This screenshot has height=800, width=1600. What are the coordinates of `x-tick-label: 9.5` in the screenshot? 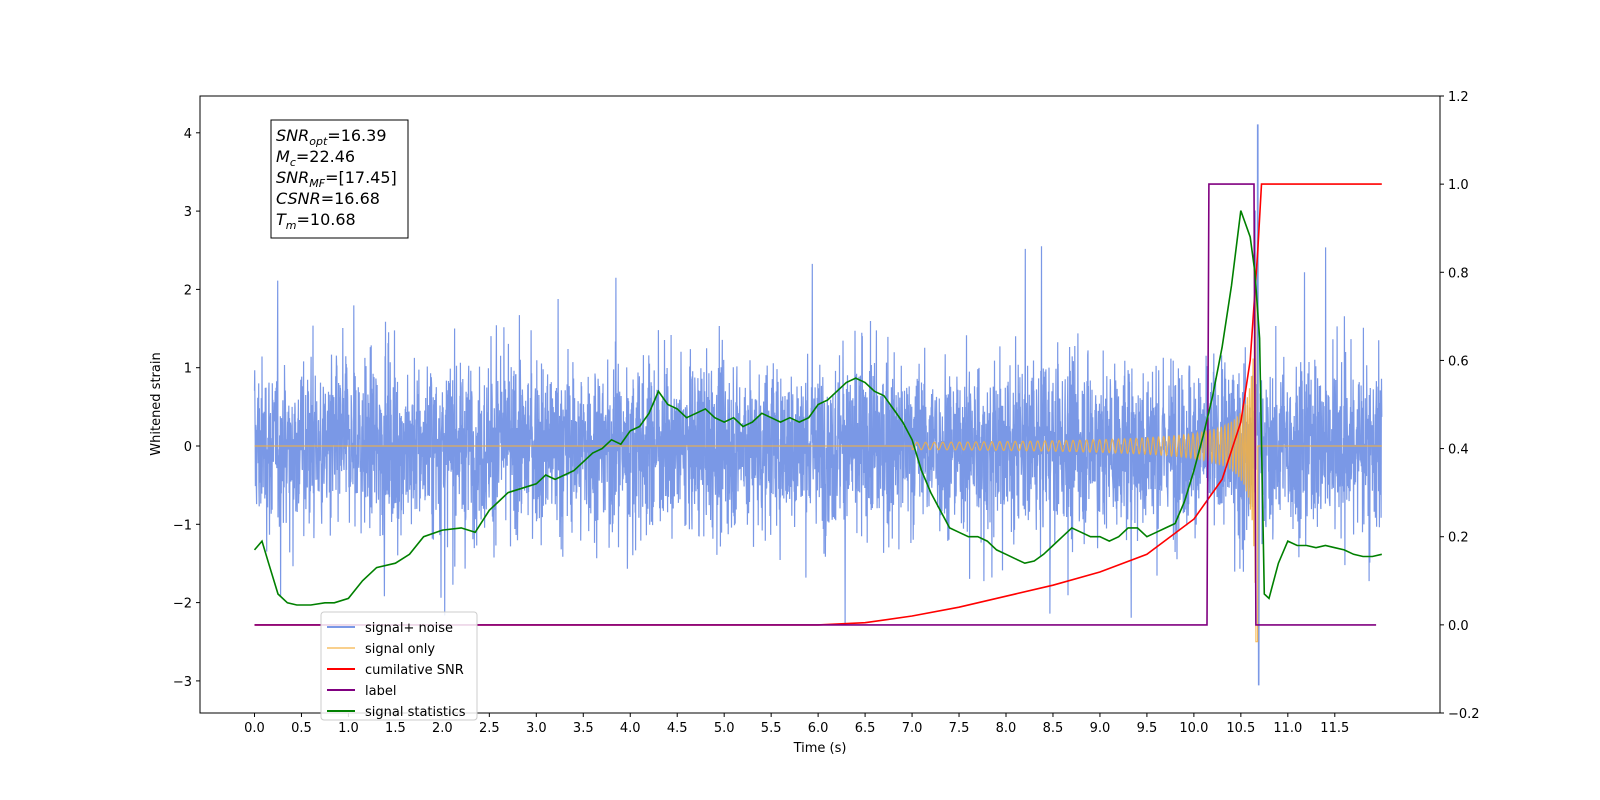 It's located at (1147, 728).